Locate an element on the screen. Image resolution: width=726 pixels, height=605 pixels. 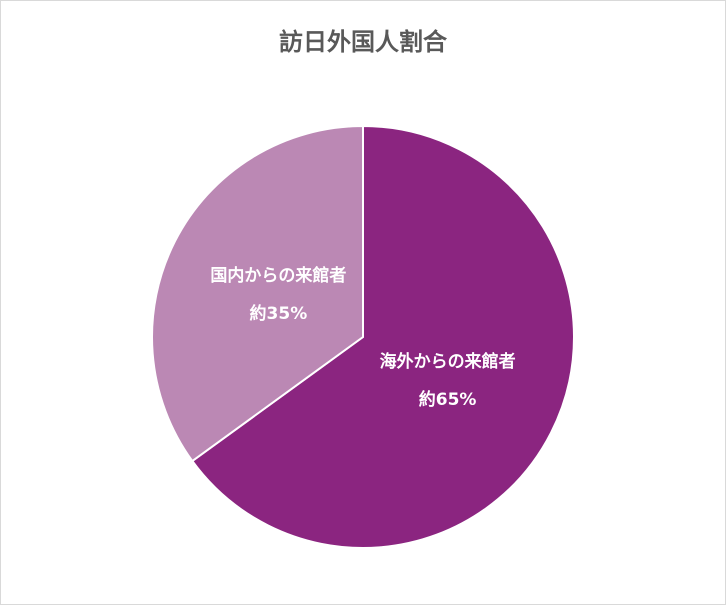
slice-value-label: 約35% is located at coordinates (279, 313).